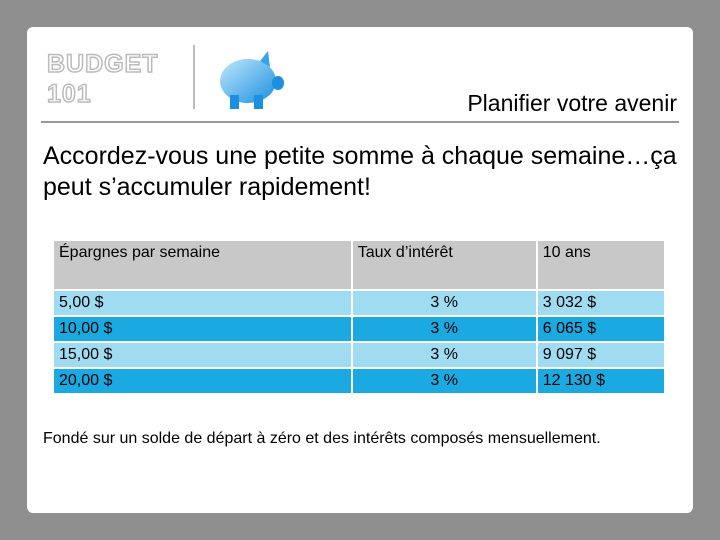  Describe the element at coordinates (194, 77) in the screenshot. I see `divider` at that location.